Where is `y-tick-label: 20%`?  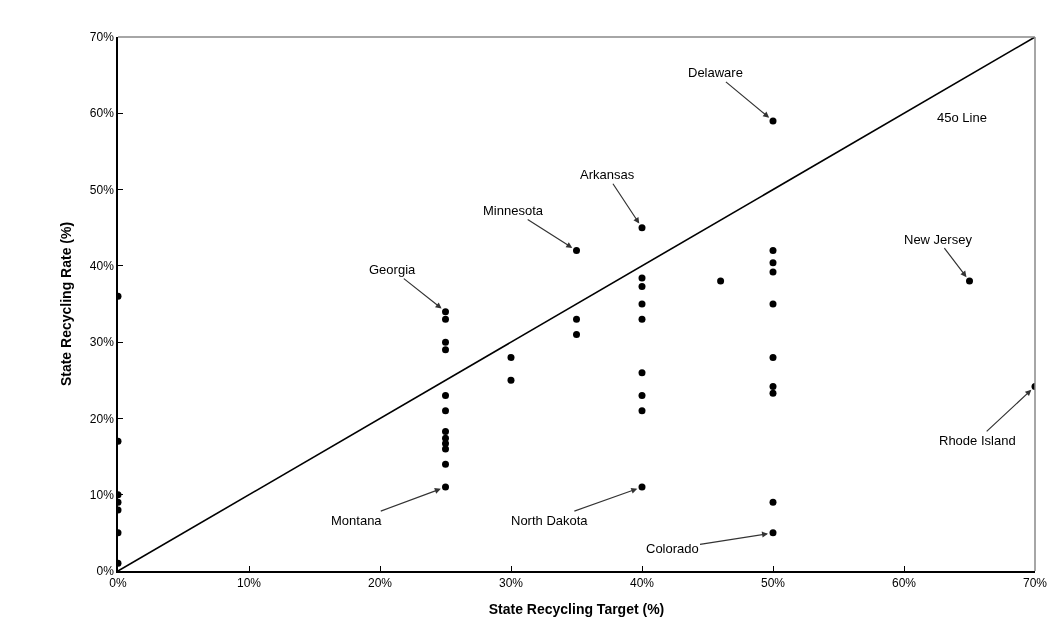 y-tick-label: 20% is located at coordinates (102, 418).